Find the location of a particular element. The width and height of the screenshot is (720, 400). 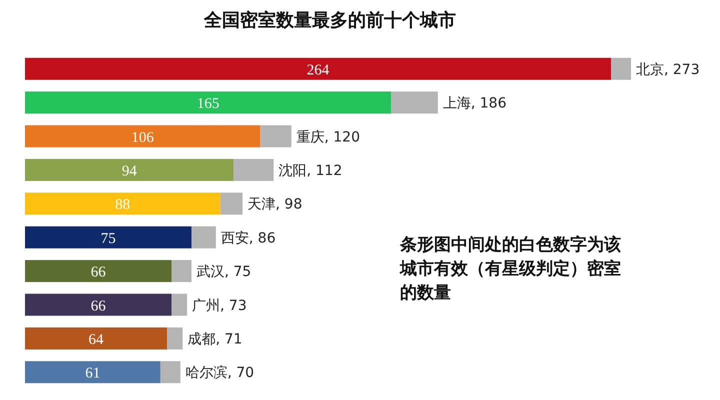

total-label: 上海, 186 is located at coordinates (474, 104).